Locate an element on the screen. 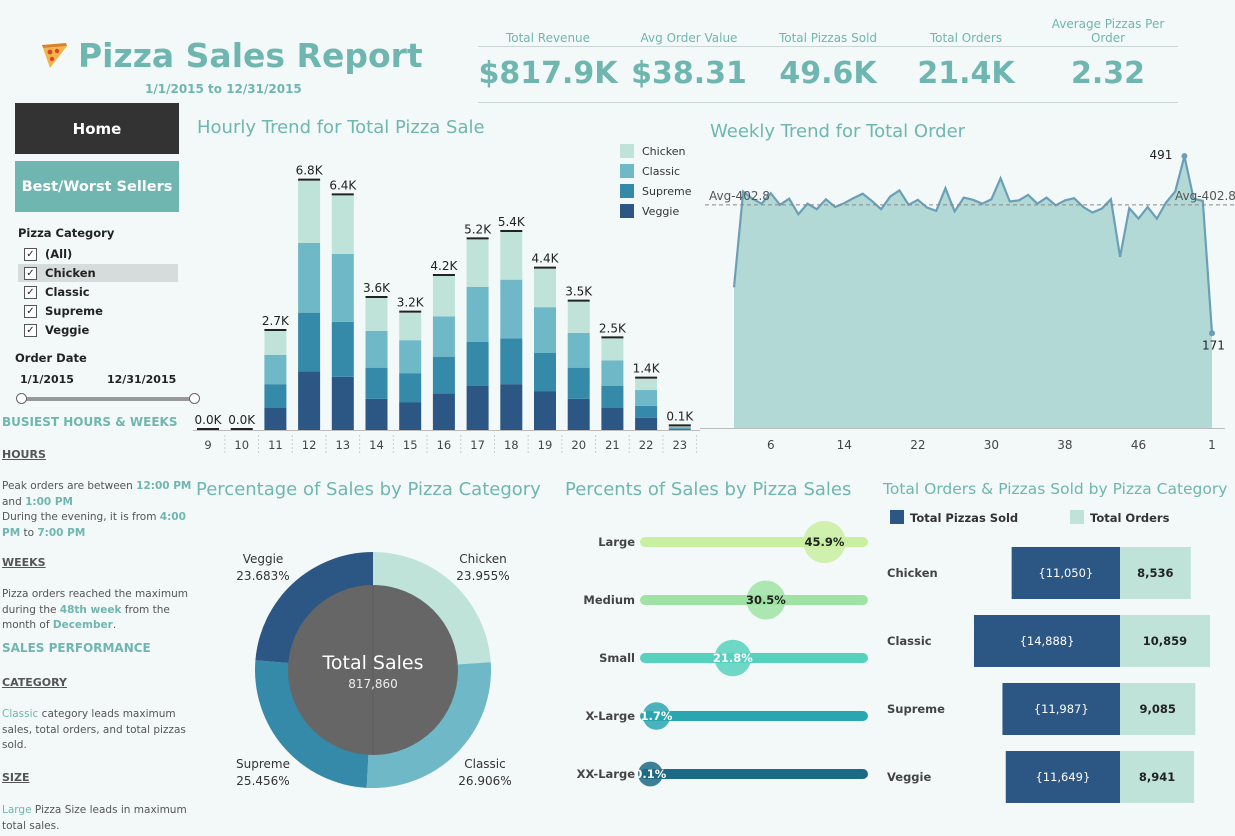  sales-performance-title: SALES PERFORMANCE is located at coordinates (76, 648).